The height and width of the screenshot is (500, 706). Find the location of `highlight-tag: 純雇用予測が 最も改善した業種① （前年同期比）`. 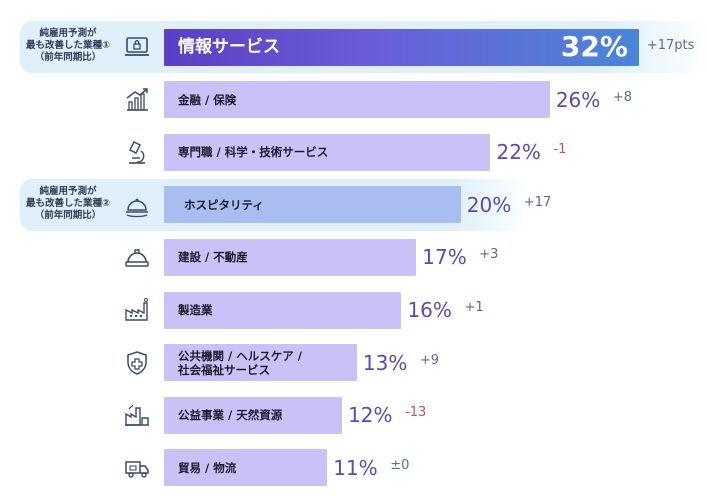

highlight-tag: 純雇用予測が 最も改善した業種① （前年同期比） is located at coordinates (68, 46).